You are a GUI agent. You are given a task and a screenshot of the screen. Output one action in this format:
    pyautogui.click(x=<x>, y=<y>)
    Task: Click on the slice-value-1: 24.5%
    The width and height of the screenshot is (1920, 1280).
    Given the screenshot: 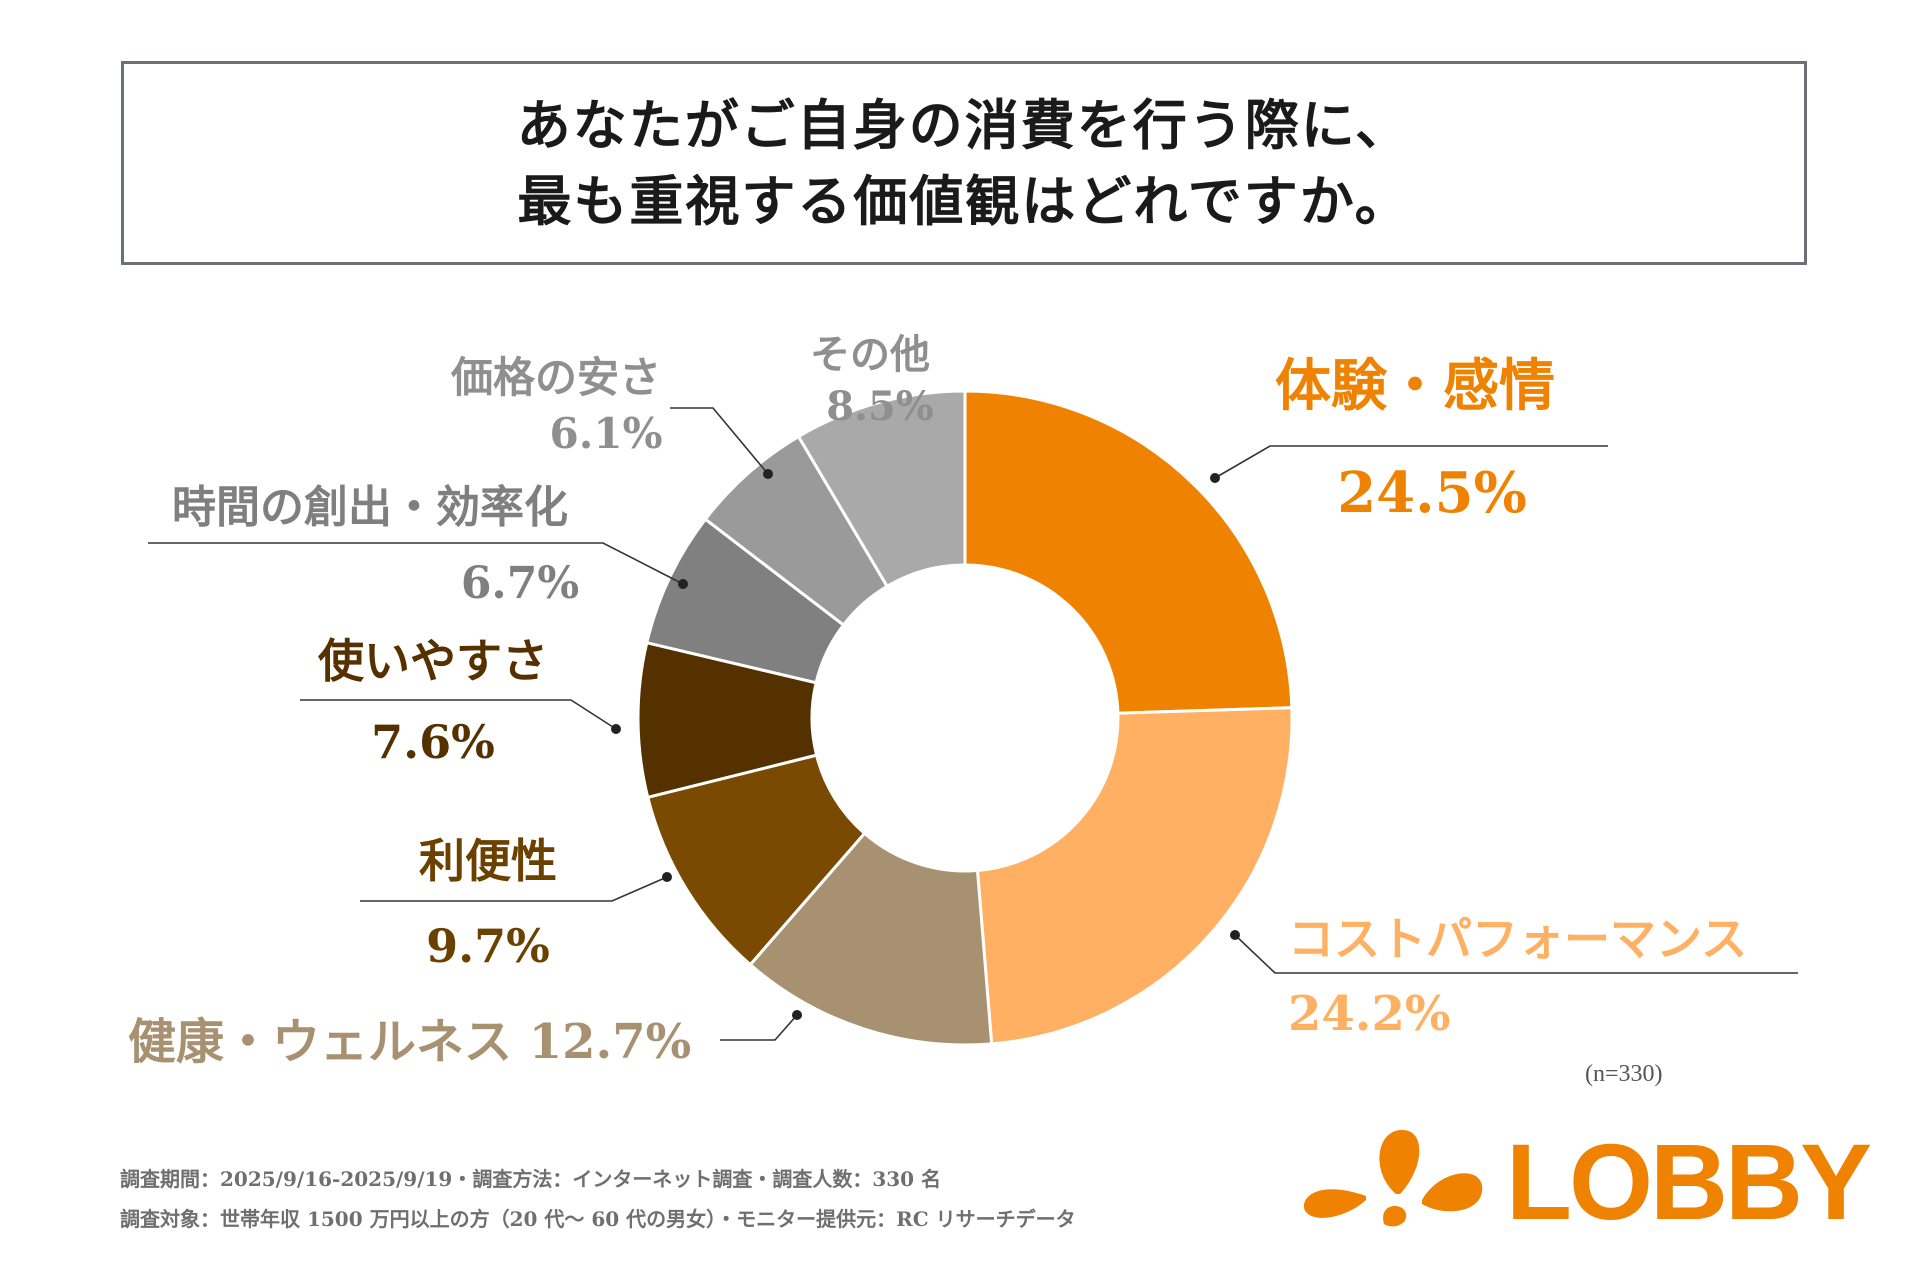 What is the action you would take?
    pyautogui.click(x=1432, y=493)
    